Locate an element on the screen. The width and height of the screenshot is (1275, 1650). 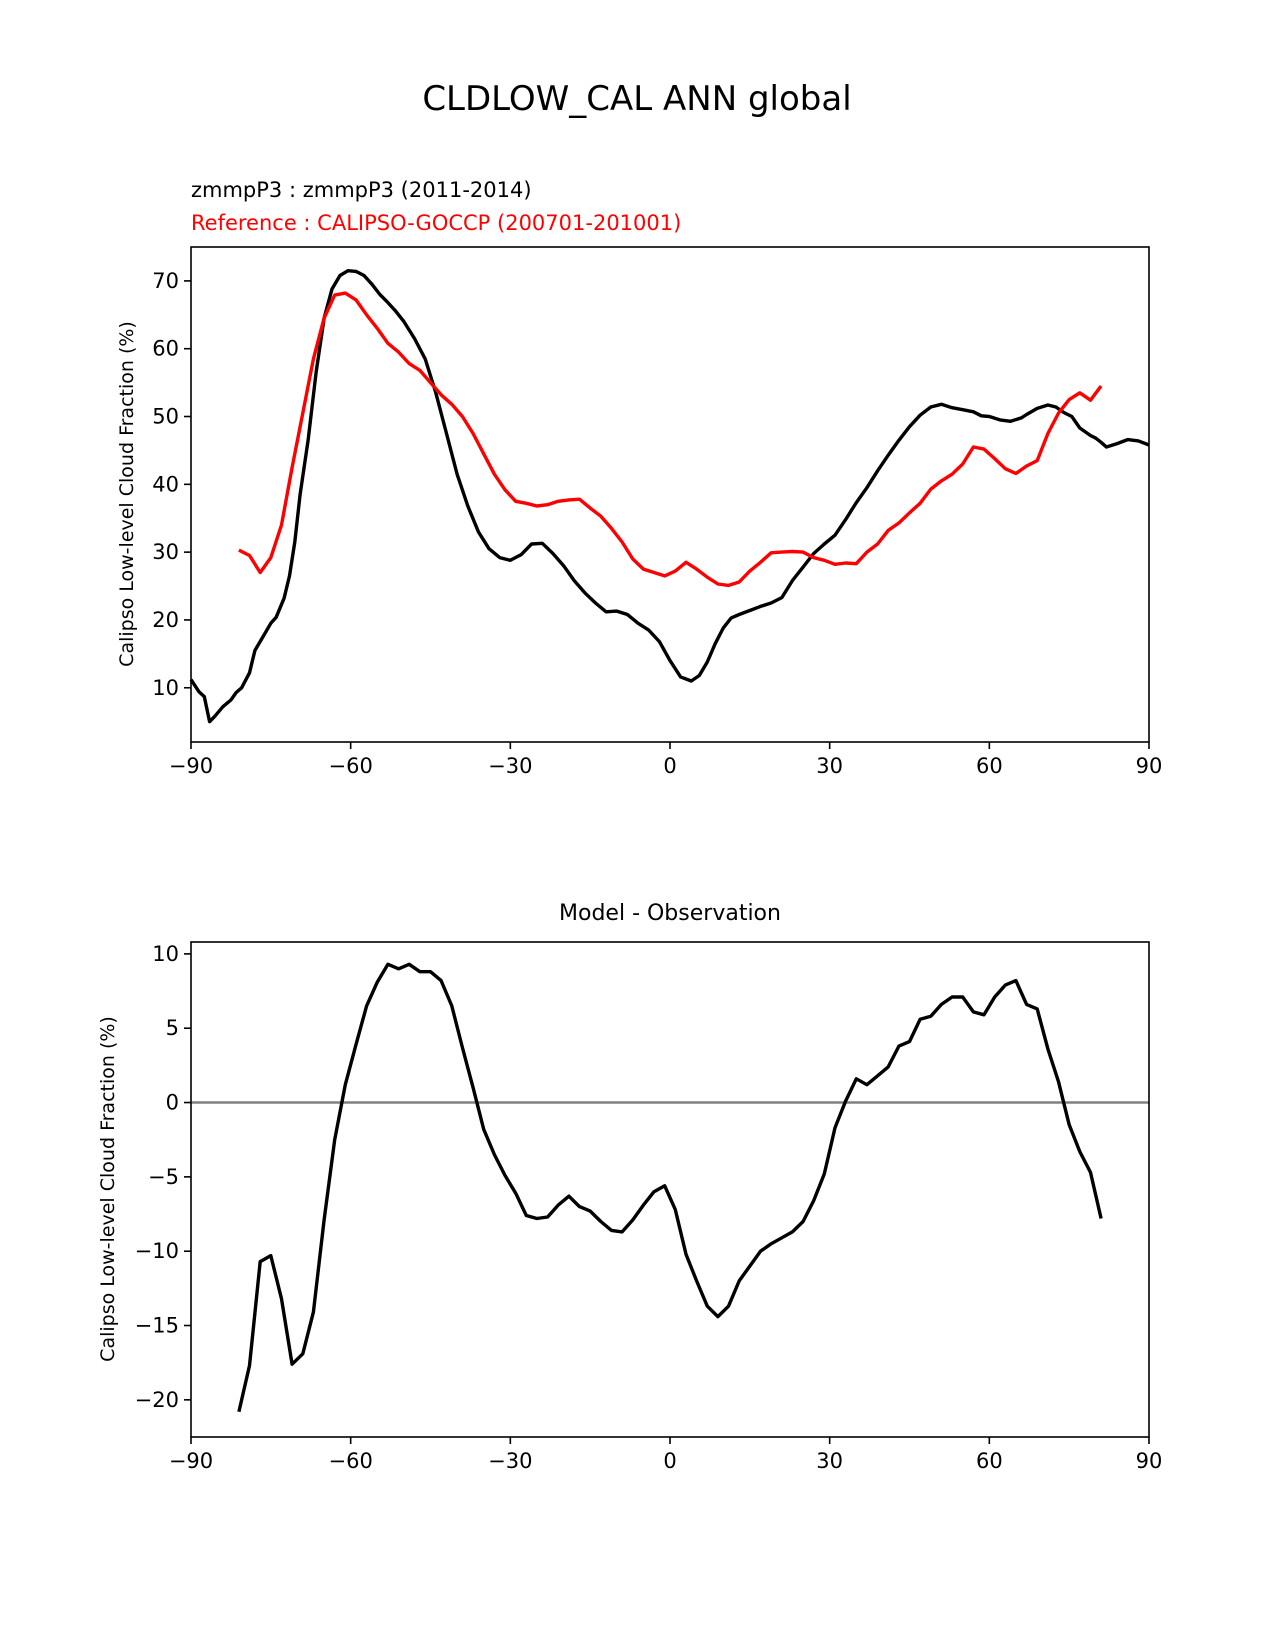
y-tick-label: 30 is located at coordinates (165, 552).